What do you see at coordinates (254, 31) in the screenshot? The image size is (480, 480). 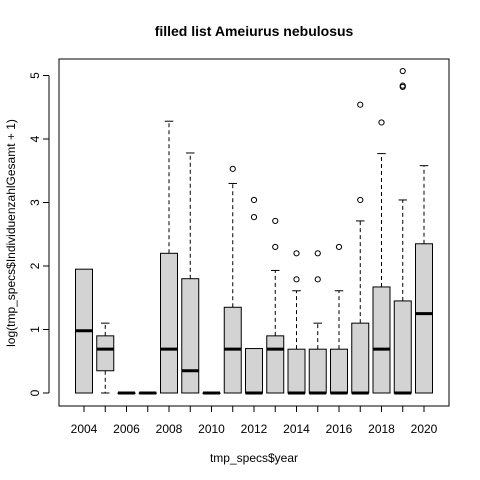 I see `chart-title: filled list Ameiurus nebulosus` at bounding box center [254, 31].